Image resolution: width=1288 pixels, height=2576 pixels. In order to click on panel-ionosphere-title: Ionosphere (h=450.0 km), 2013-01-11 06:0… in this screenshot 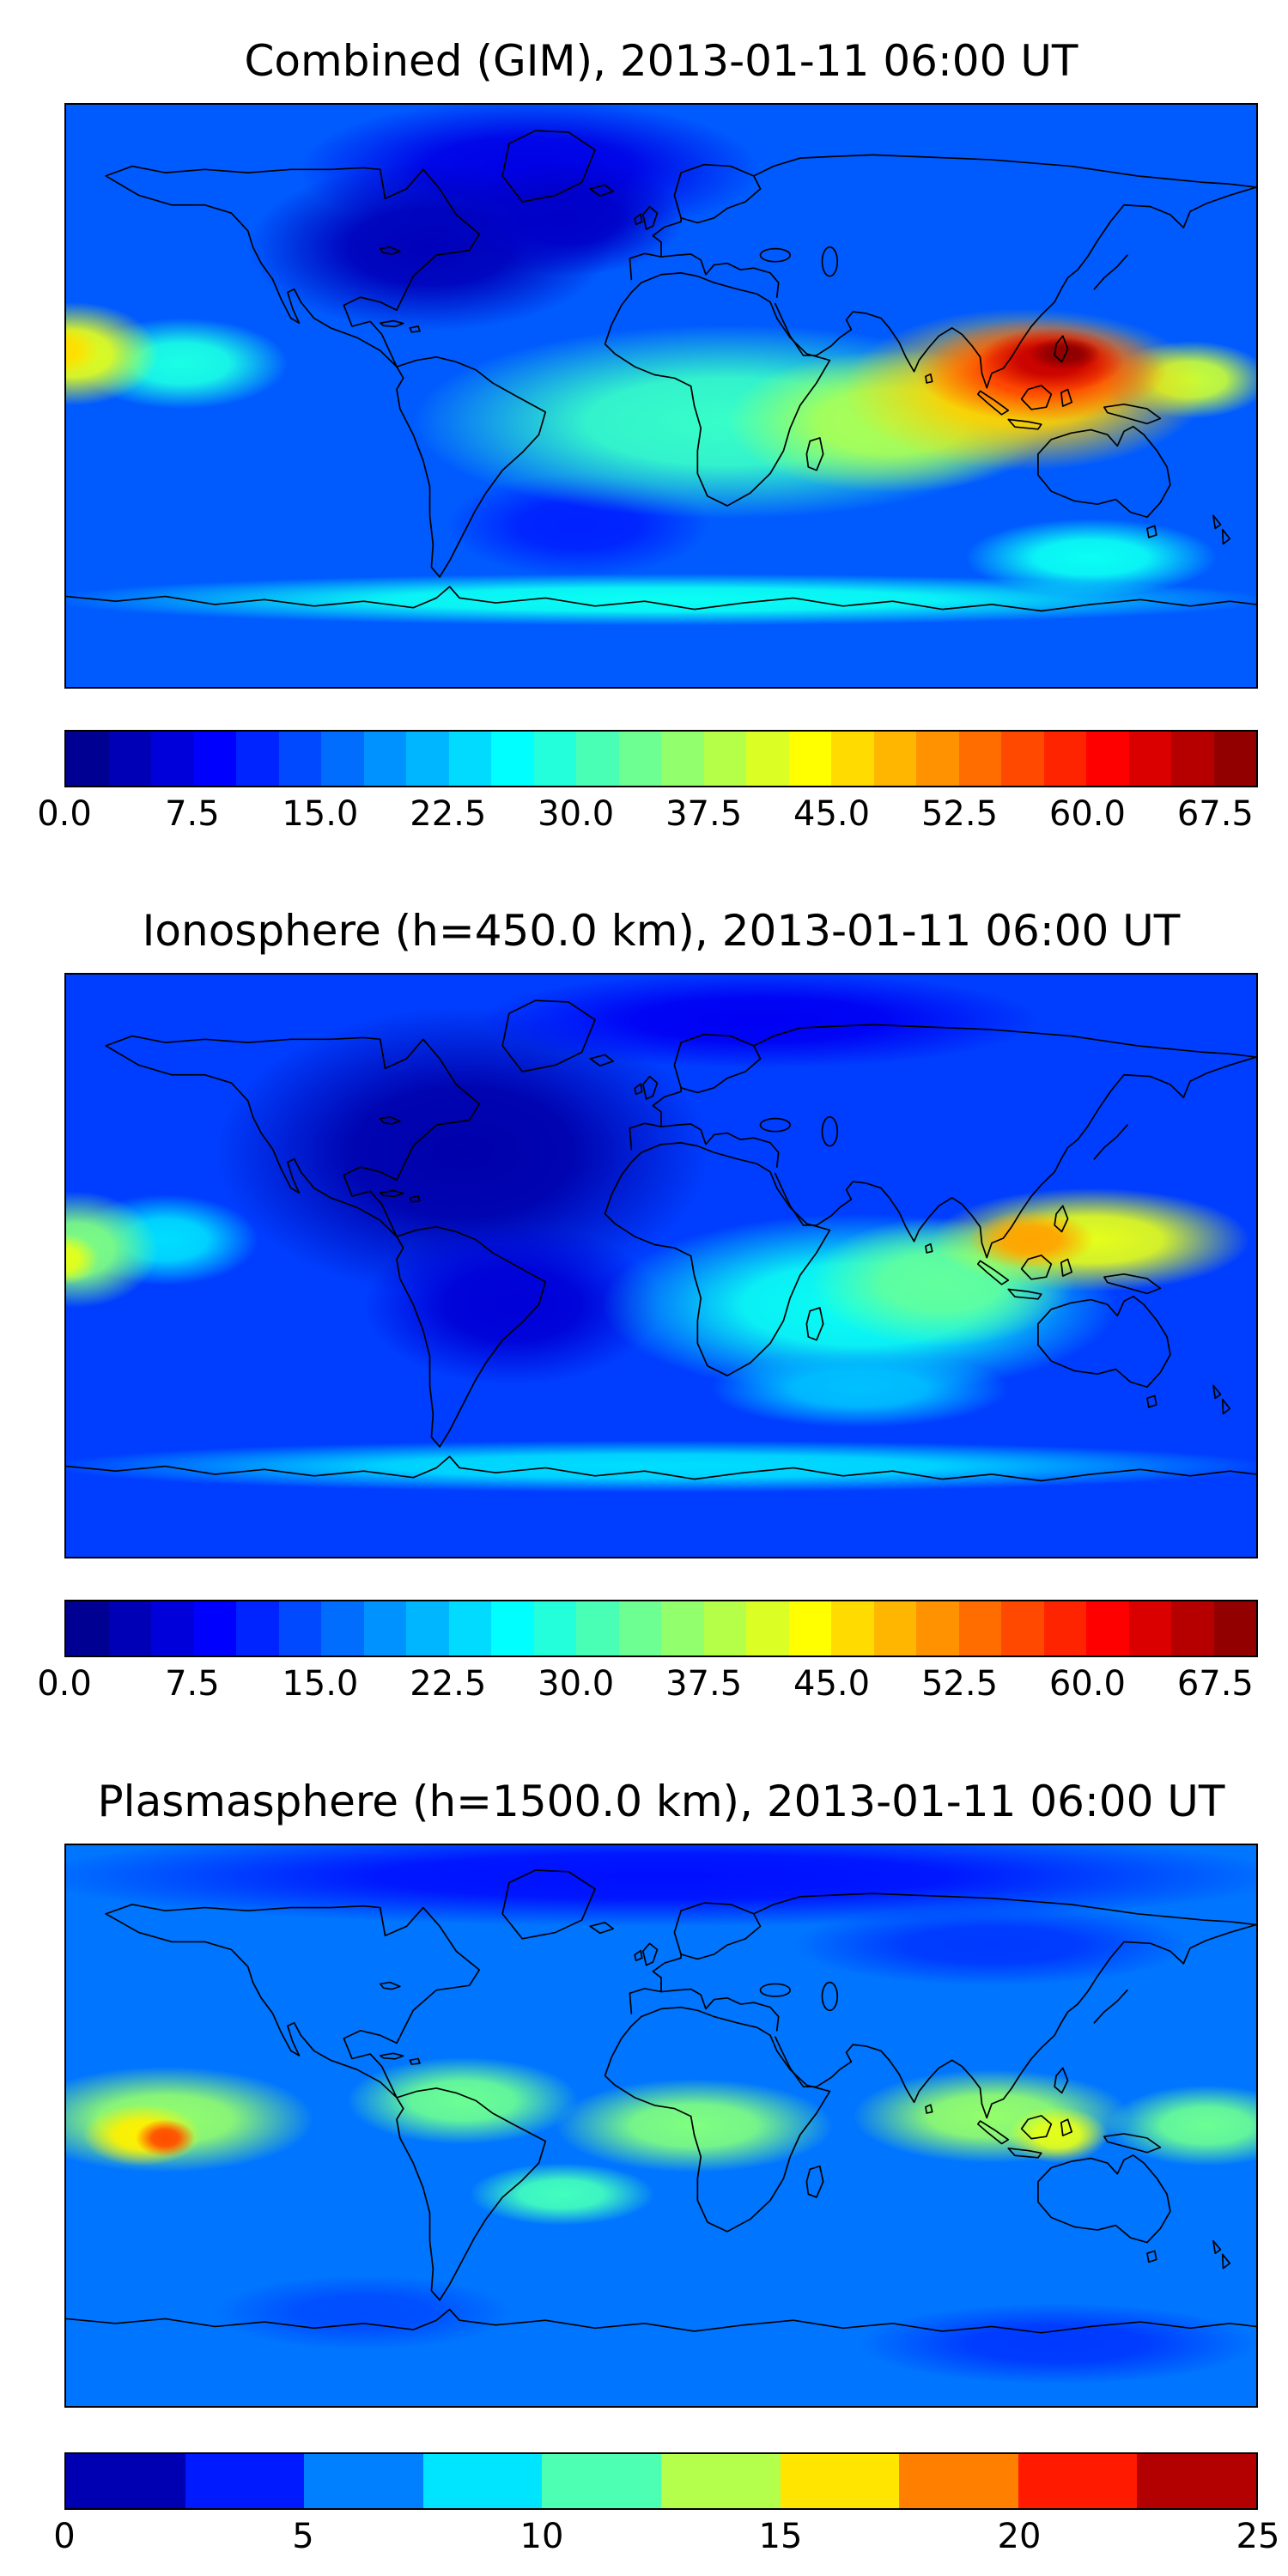, I will do `click(662, 931)`.